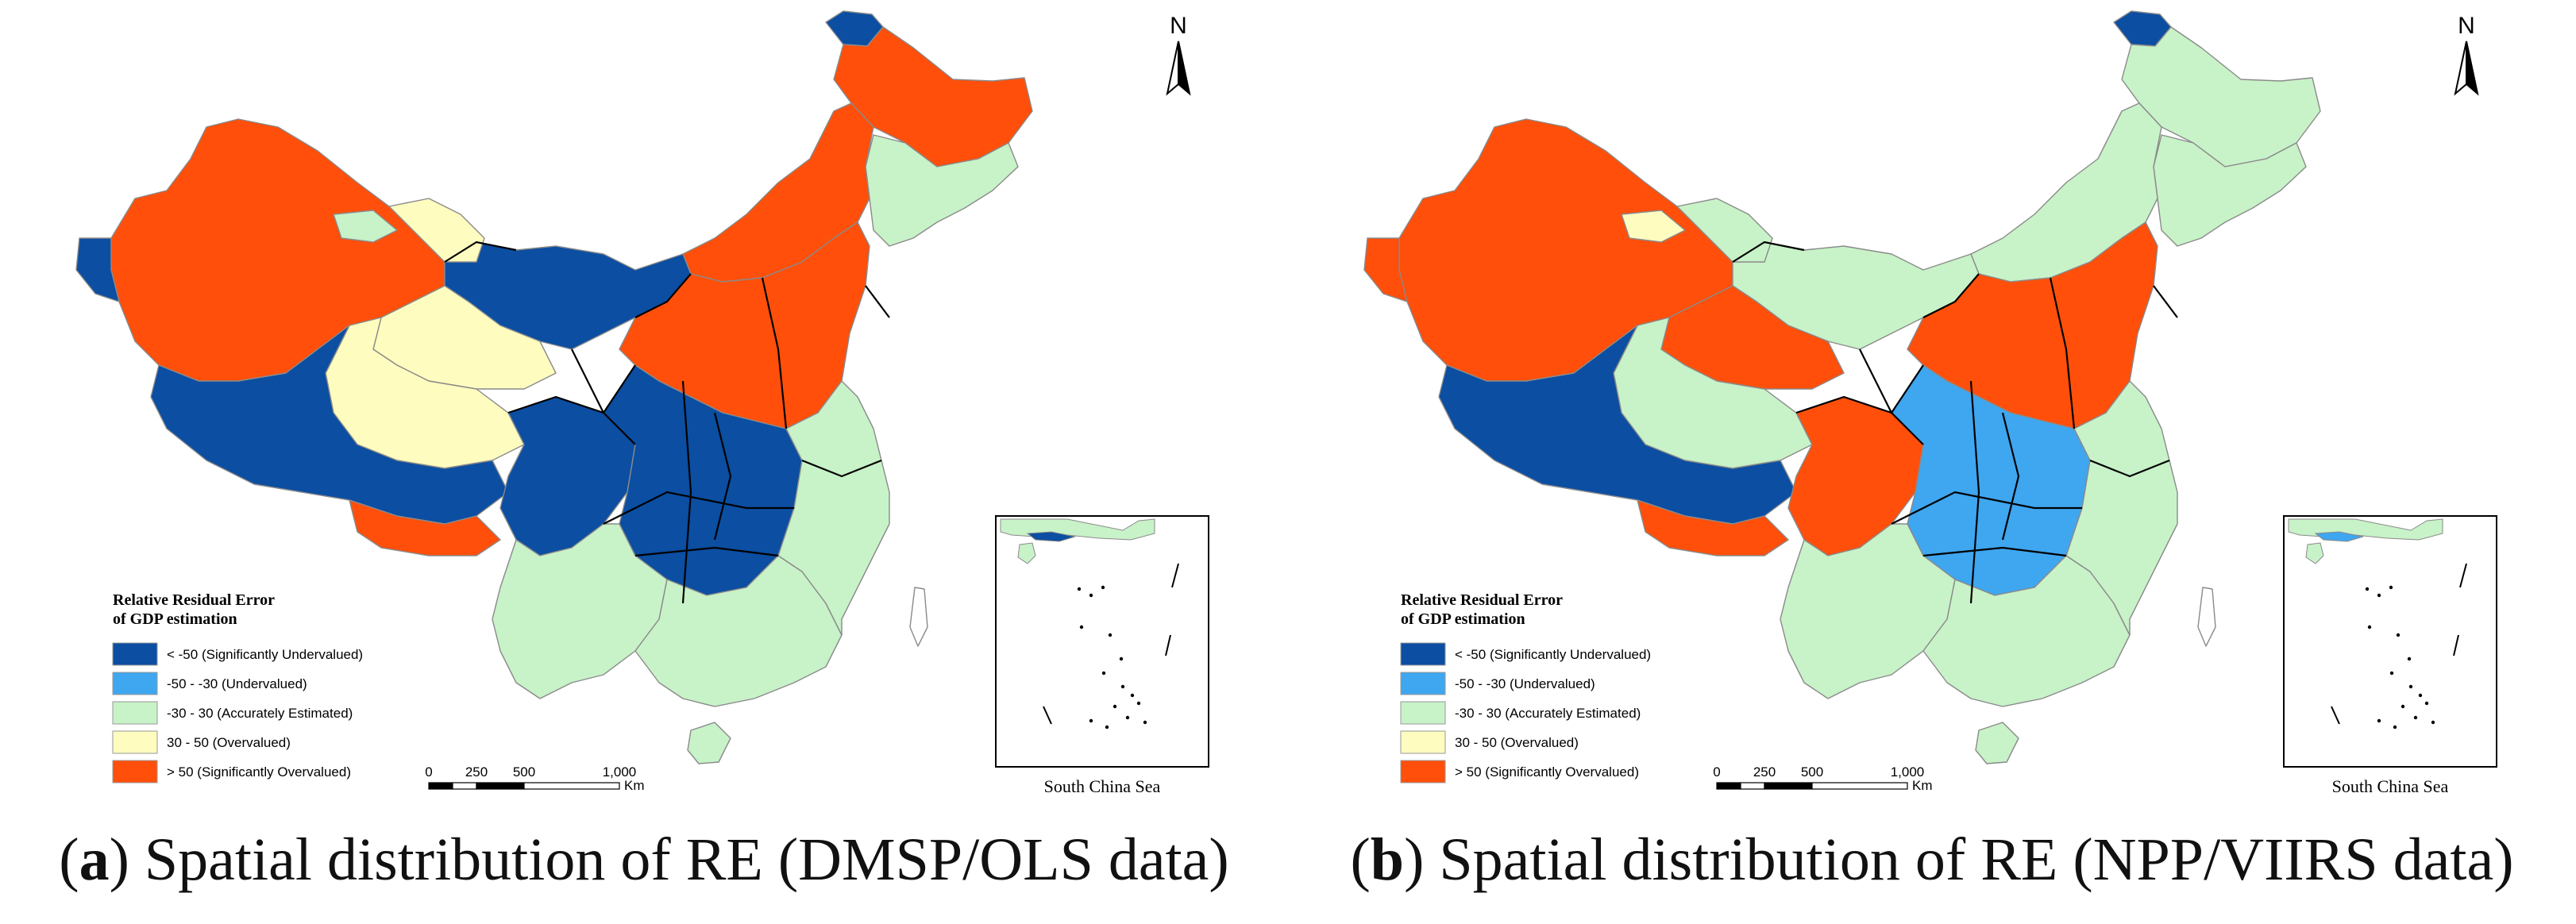 The height and width of the screenshot is (924, 2576). Describe the element at coordinates (476, 772) in the screenshot. I see `scale-tick-label: 250` at that location.